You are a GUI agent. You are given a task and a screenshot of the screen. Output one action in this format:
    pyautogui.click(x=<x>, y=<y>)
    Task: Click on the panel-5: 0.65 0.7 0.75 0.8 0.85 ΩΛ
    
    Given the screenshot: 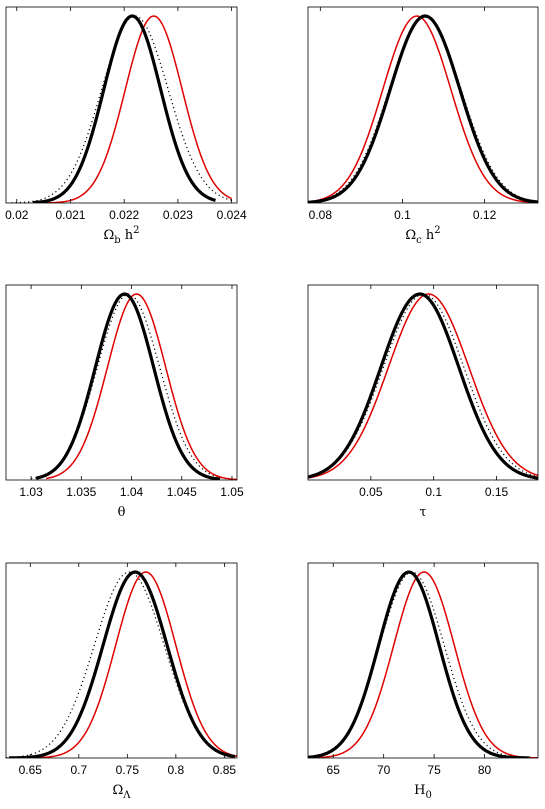 What is the action you would take?
    pyautogui.click(x=121, y=681)
    